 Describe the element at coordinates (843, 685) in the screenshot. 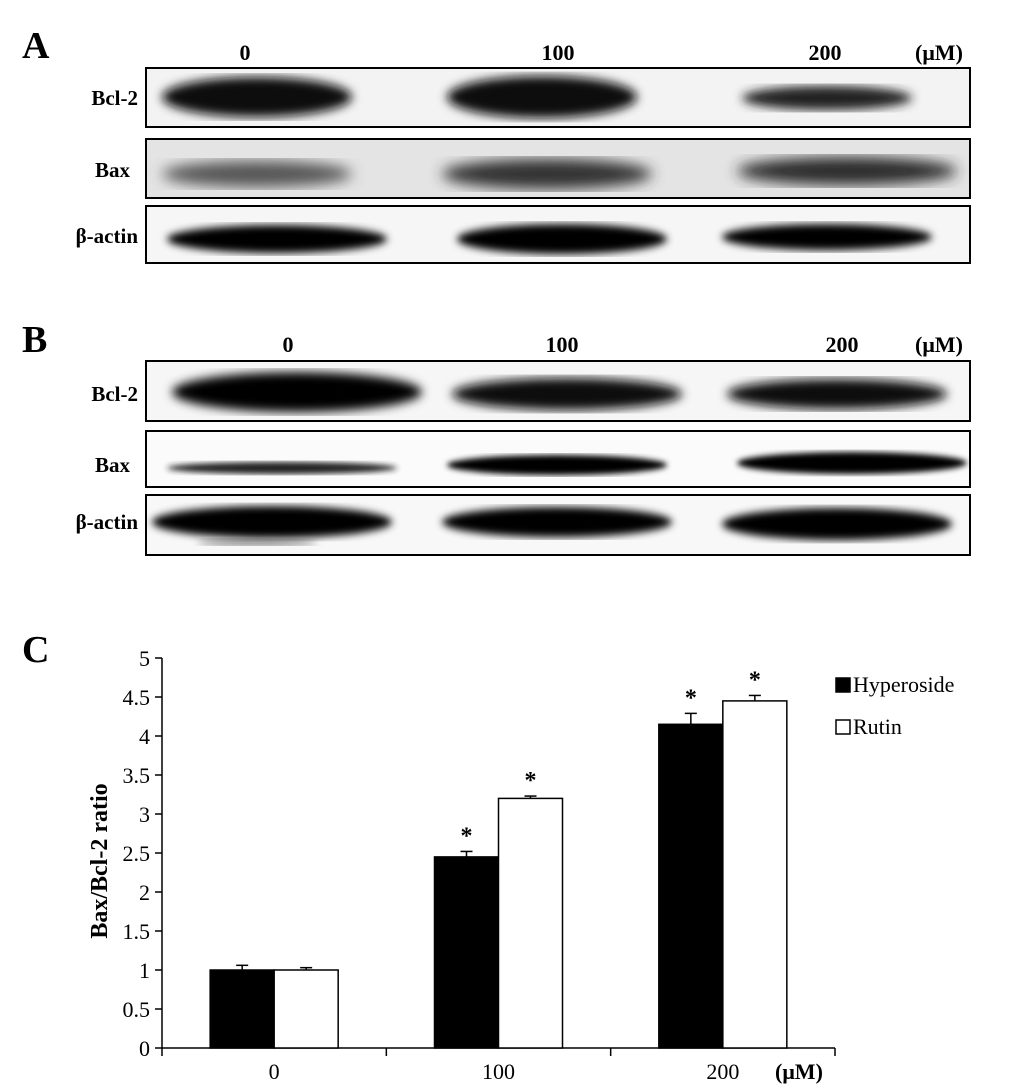

I see `legend-swatch-hyperoside` at that location.